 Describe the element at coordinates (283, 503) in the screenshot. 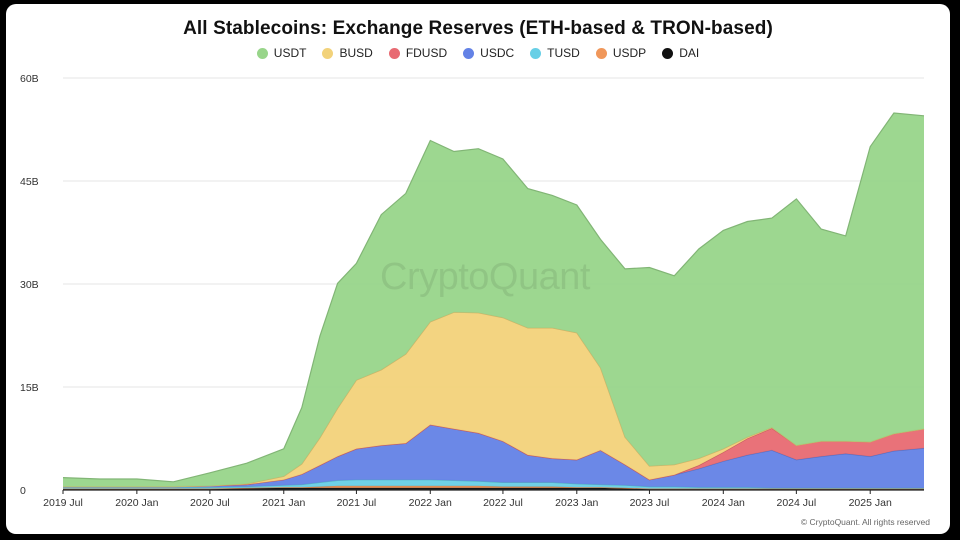

I see `x-tick-label: 2021 Jan` at that location.